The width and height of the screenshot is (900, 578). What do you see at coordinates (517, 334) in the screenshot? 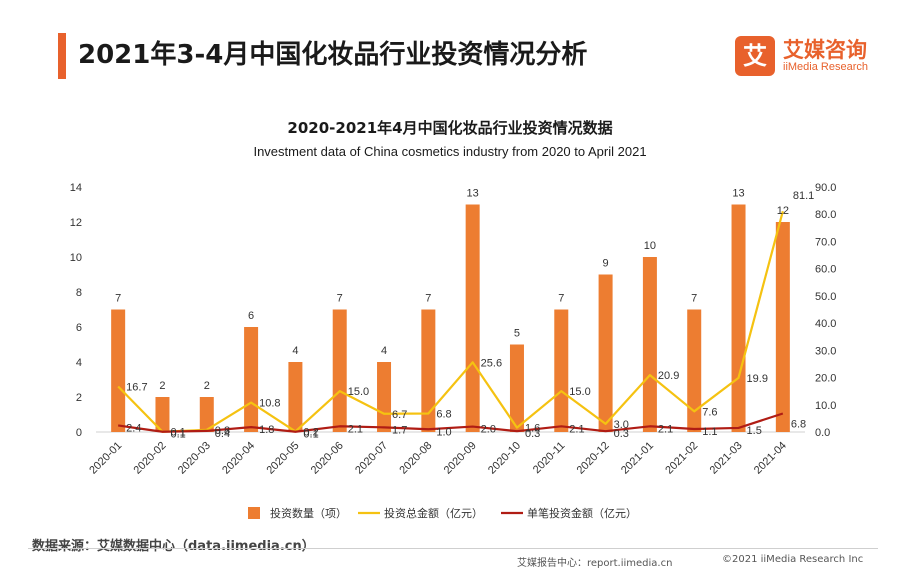
I see `bar-data-label: 5` at bounding box center [517, 334].